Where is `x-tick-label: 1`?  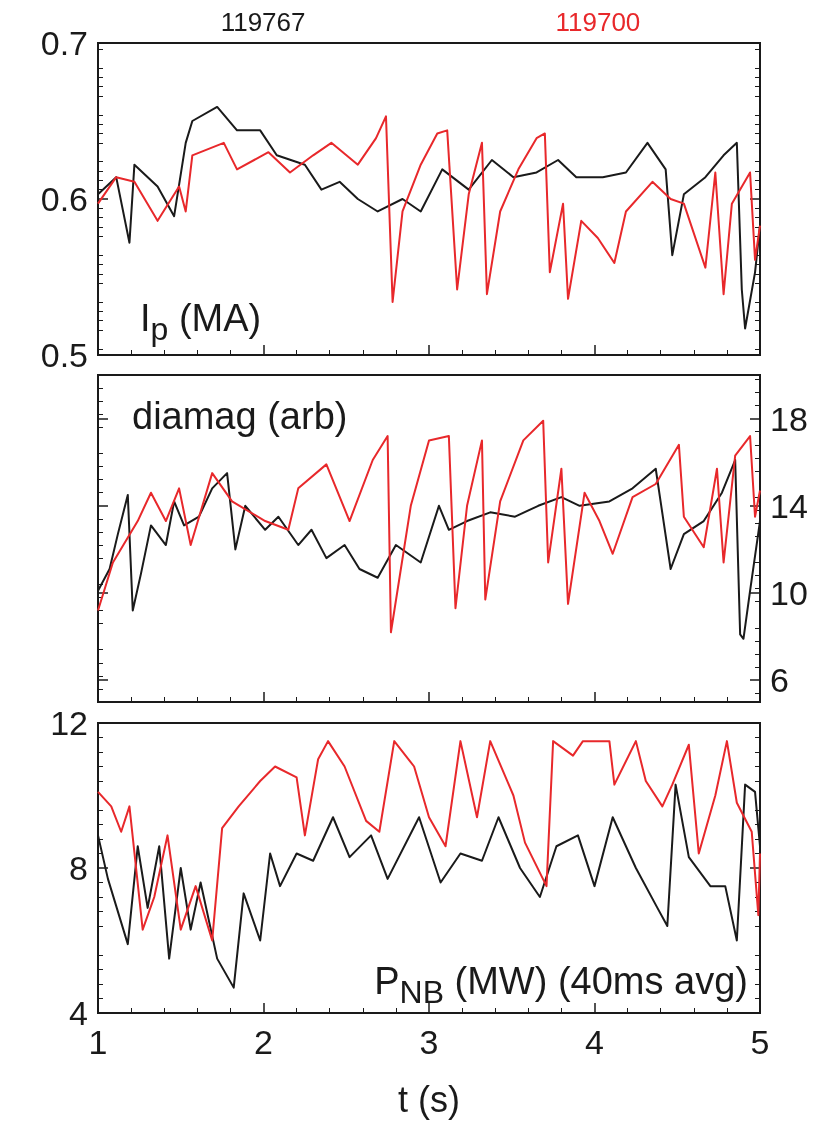
x-tick-label: 1 is located at coordinates (98, 1042).